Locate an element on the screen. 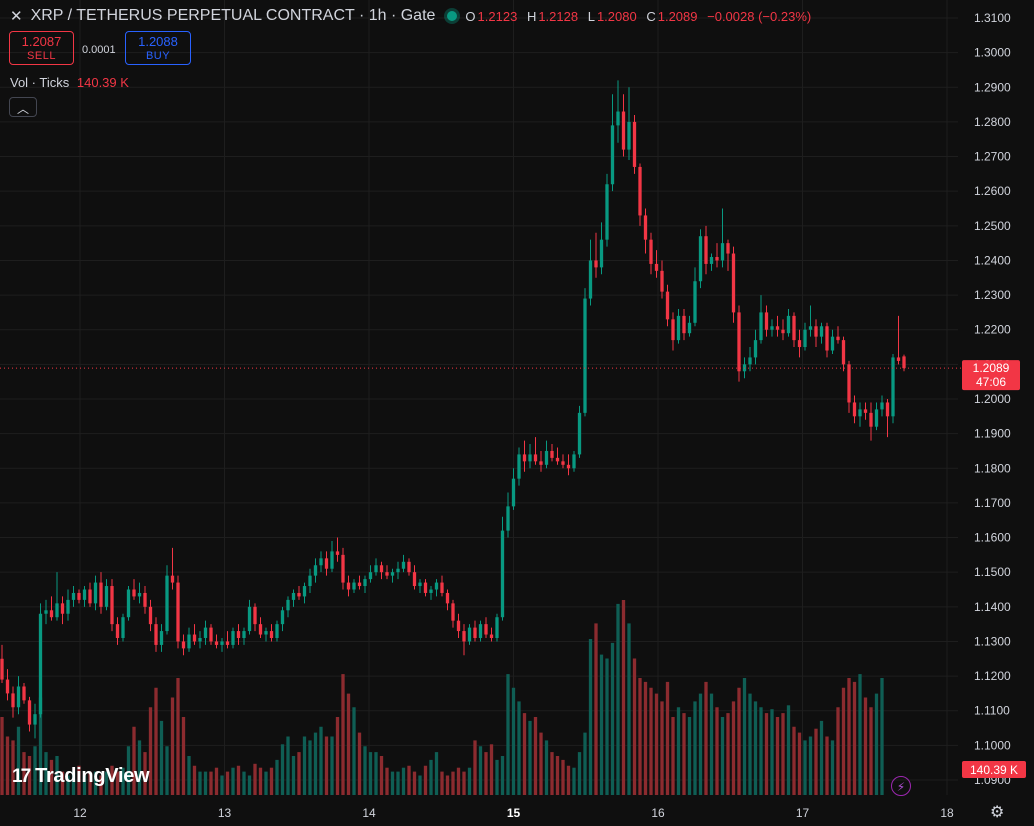 The height and width of the screenshot is (826, 1034). bar-countdown: 47:06 is located at coordinates (991, 382).